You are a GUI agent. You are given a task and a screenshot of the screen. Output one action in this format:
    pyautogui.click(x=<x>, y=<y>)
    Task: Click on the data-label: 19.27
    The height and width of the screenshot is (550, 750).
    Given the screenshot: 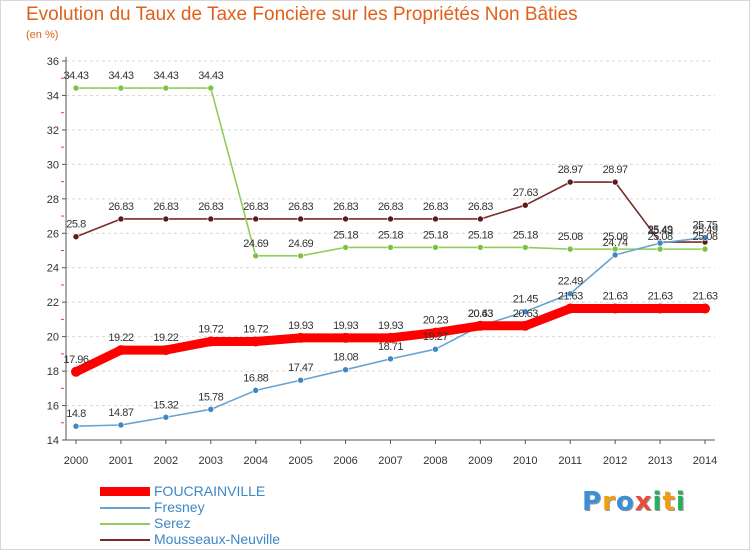 What is the action you would take?
    pyautogui.click(x=435, y=337)
    